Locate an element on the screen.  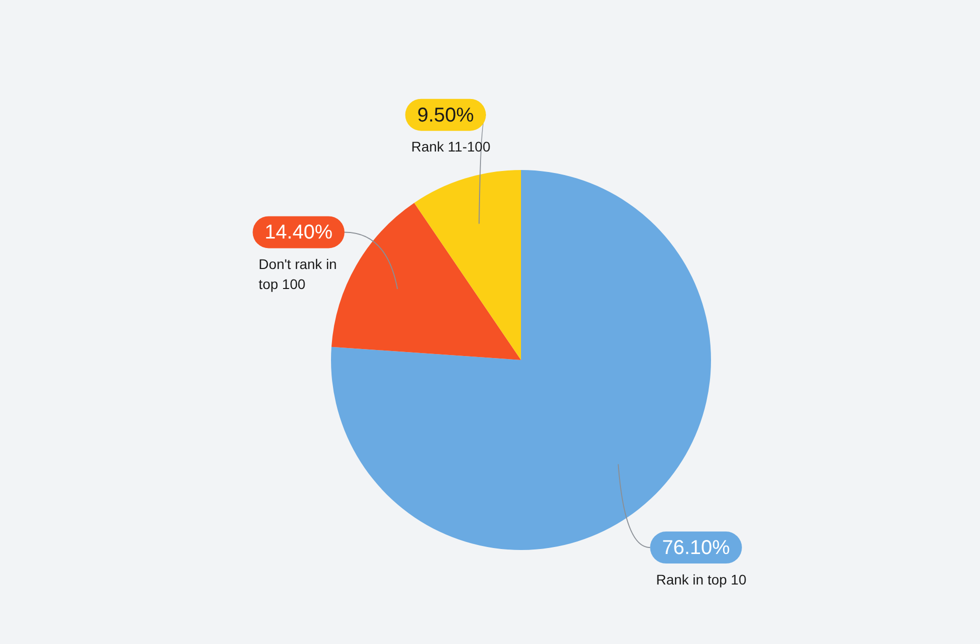
slice-label: Rank 11-100 is located at coordinates (451, 146).